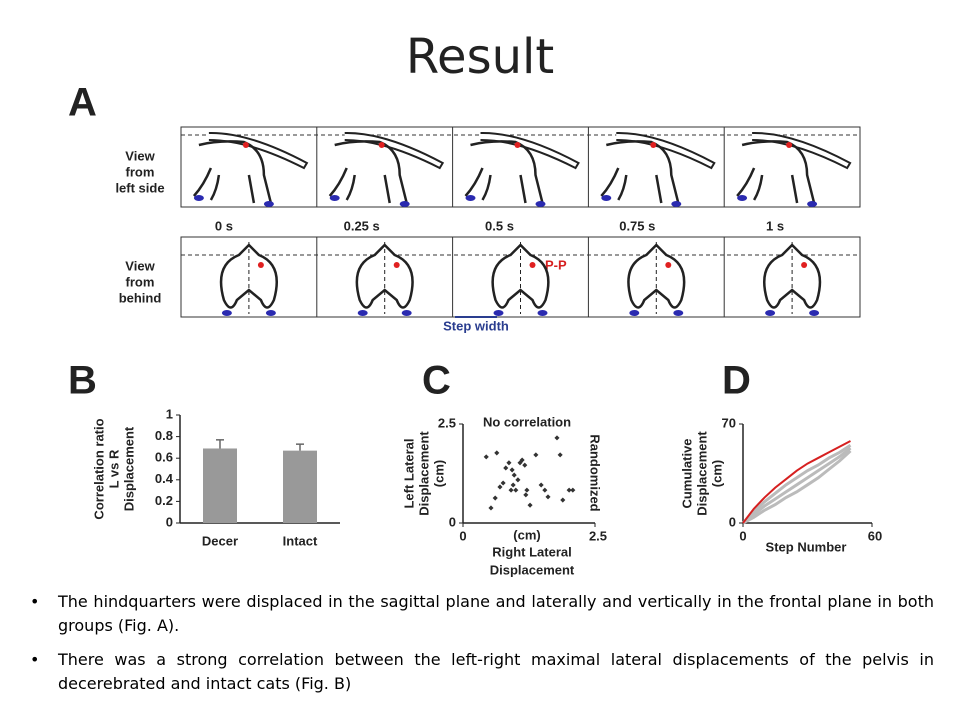  What do you see at coordinates (140, 155) in the screenshot?
I see `row-label: View` at bounding box center [140, 155].